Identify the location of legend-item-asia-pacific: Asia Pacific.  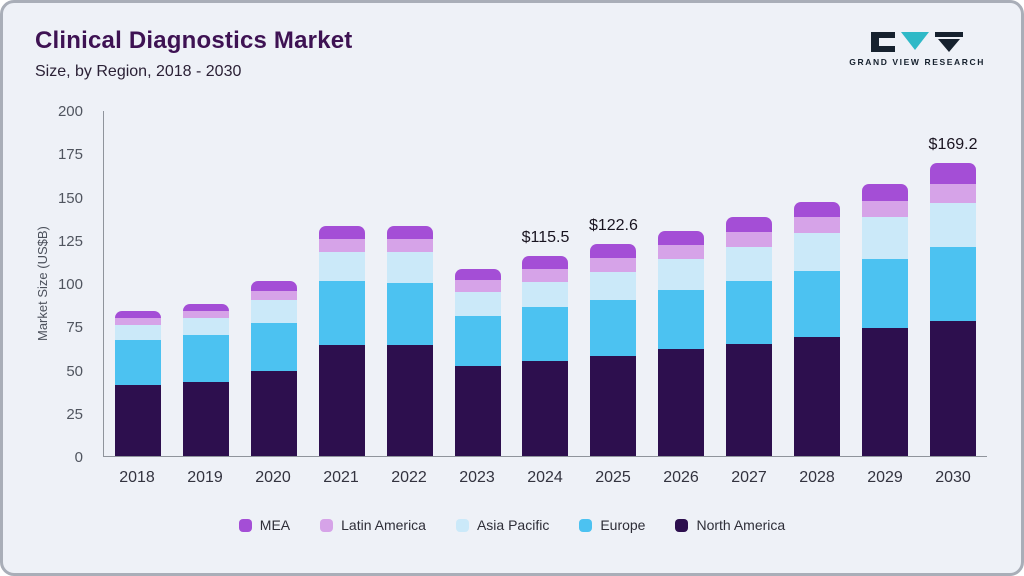
(502, 525).